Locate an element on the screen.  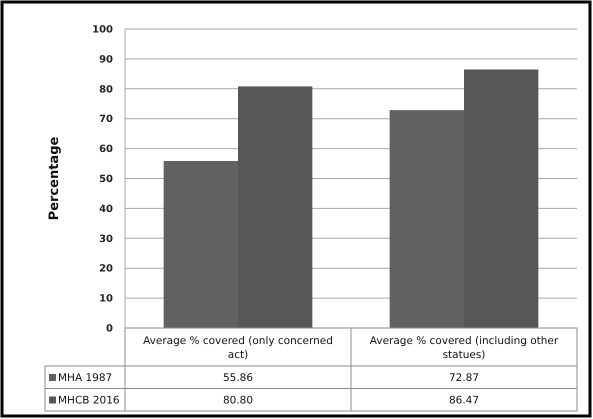
y-tick-label: 60 is located at coordinates (106, 150).